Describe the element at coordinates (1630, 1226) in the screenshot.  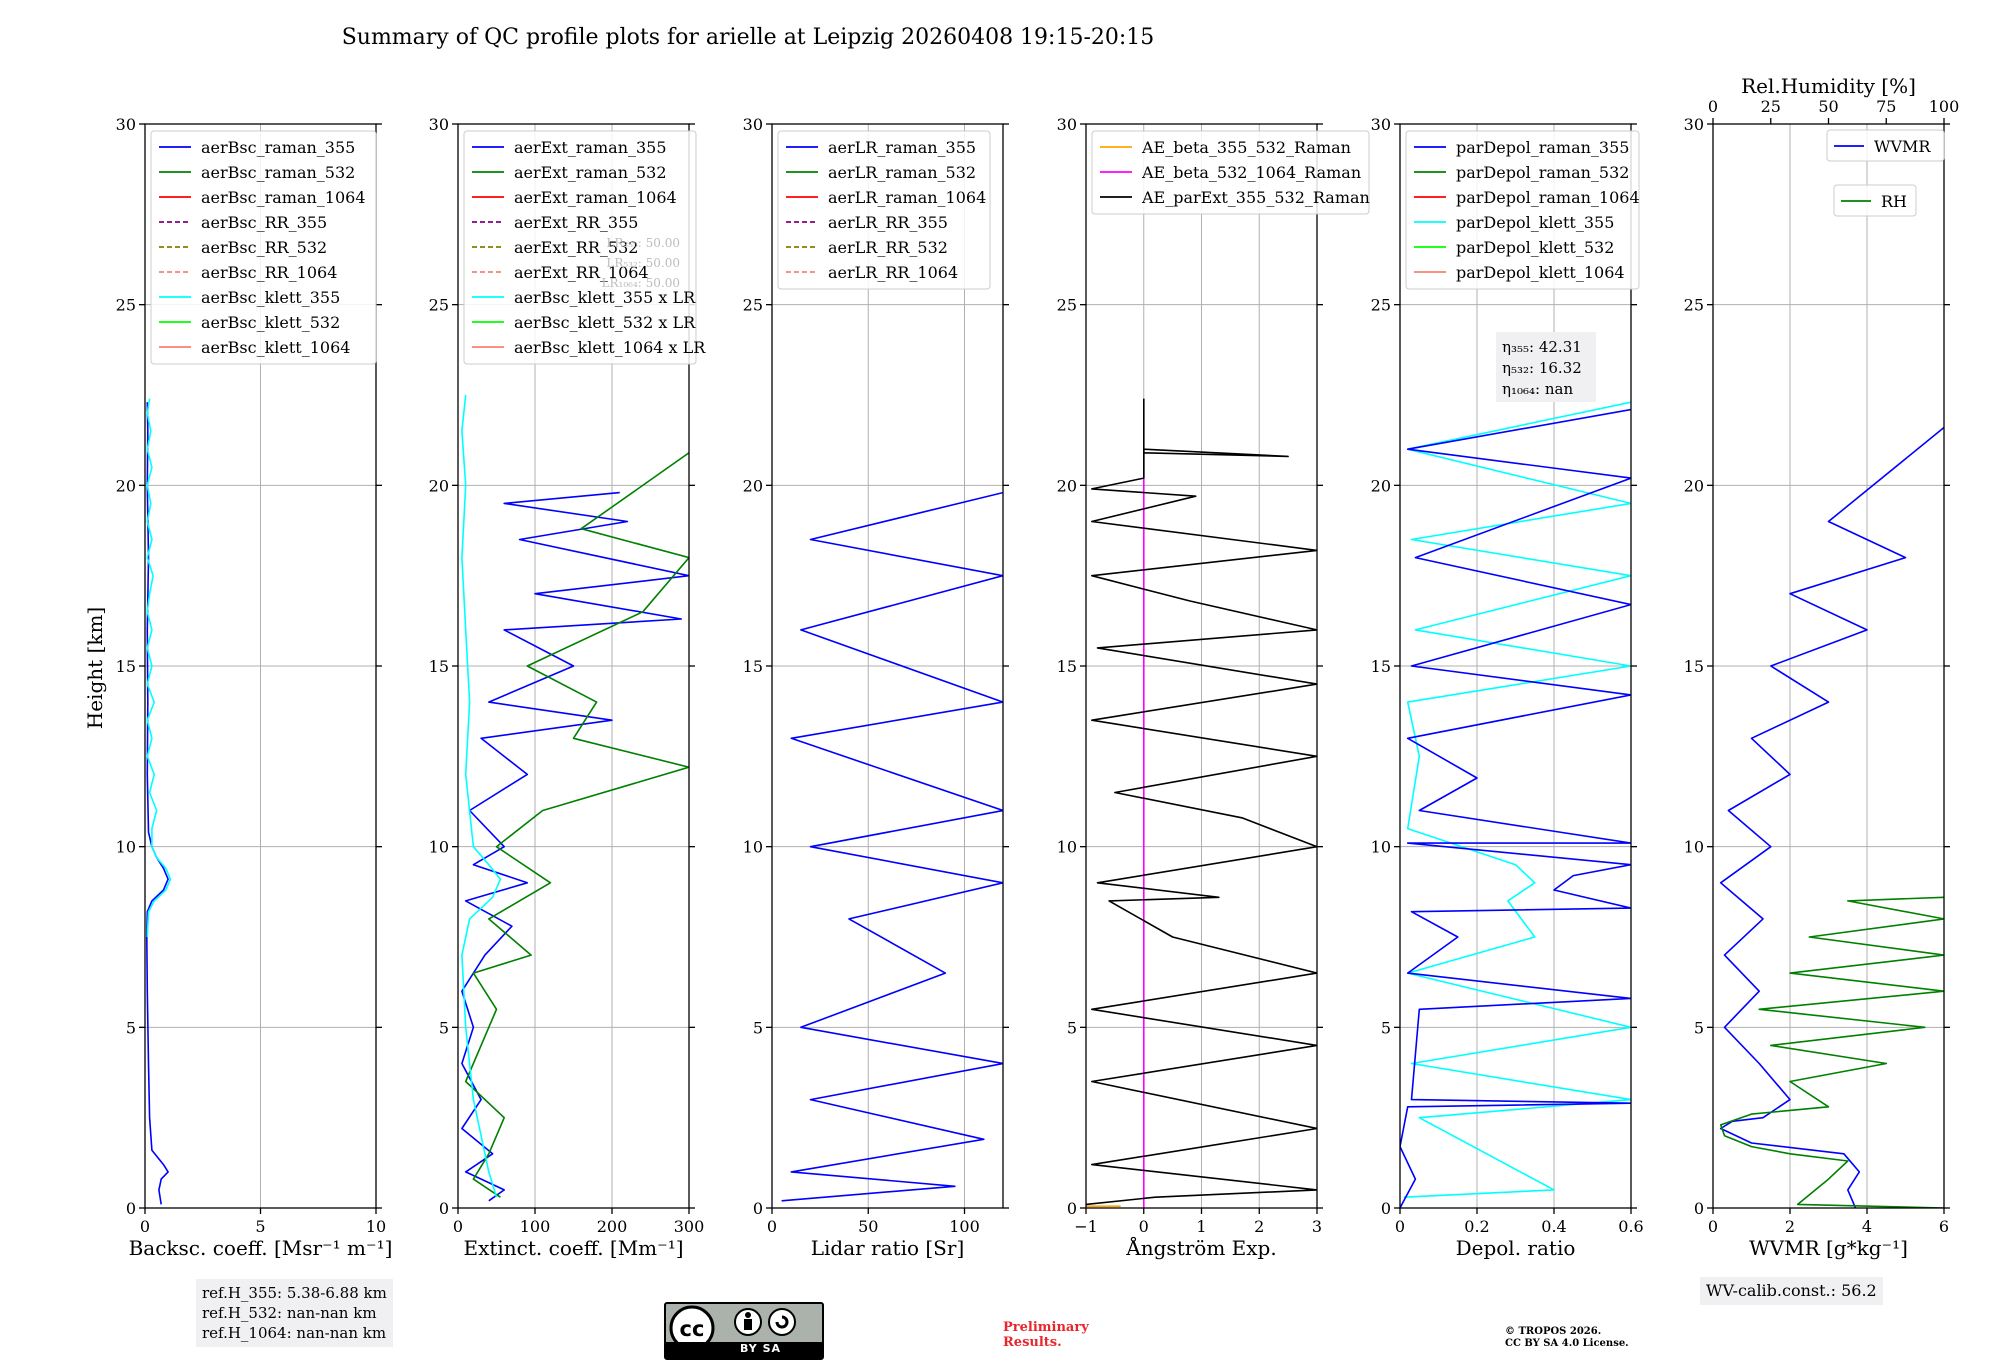
I see `x-tick-label: 0.6` at that location.